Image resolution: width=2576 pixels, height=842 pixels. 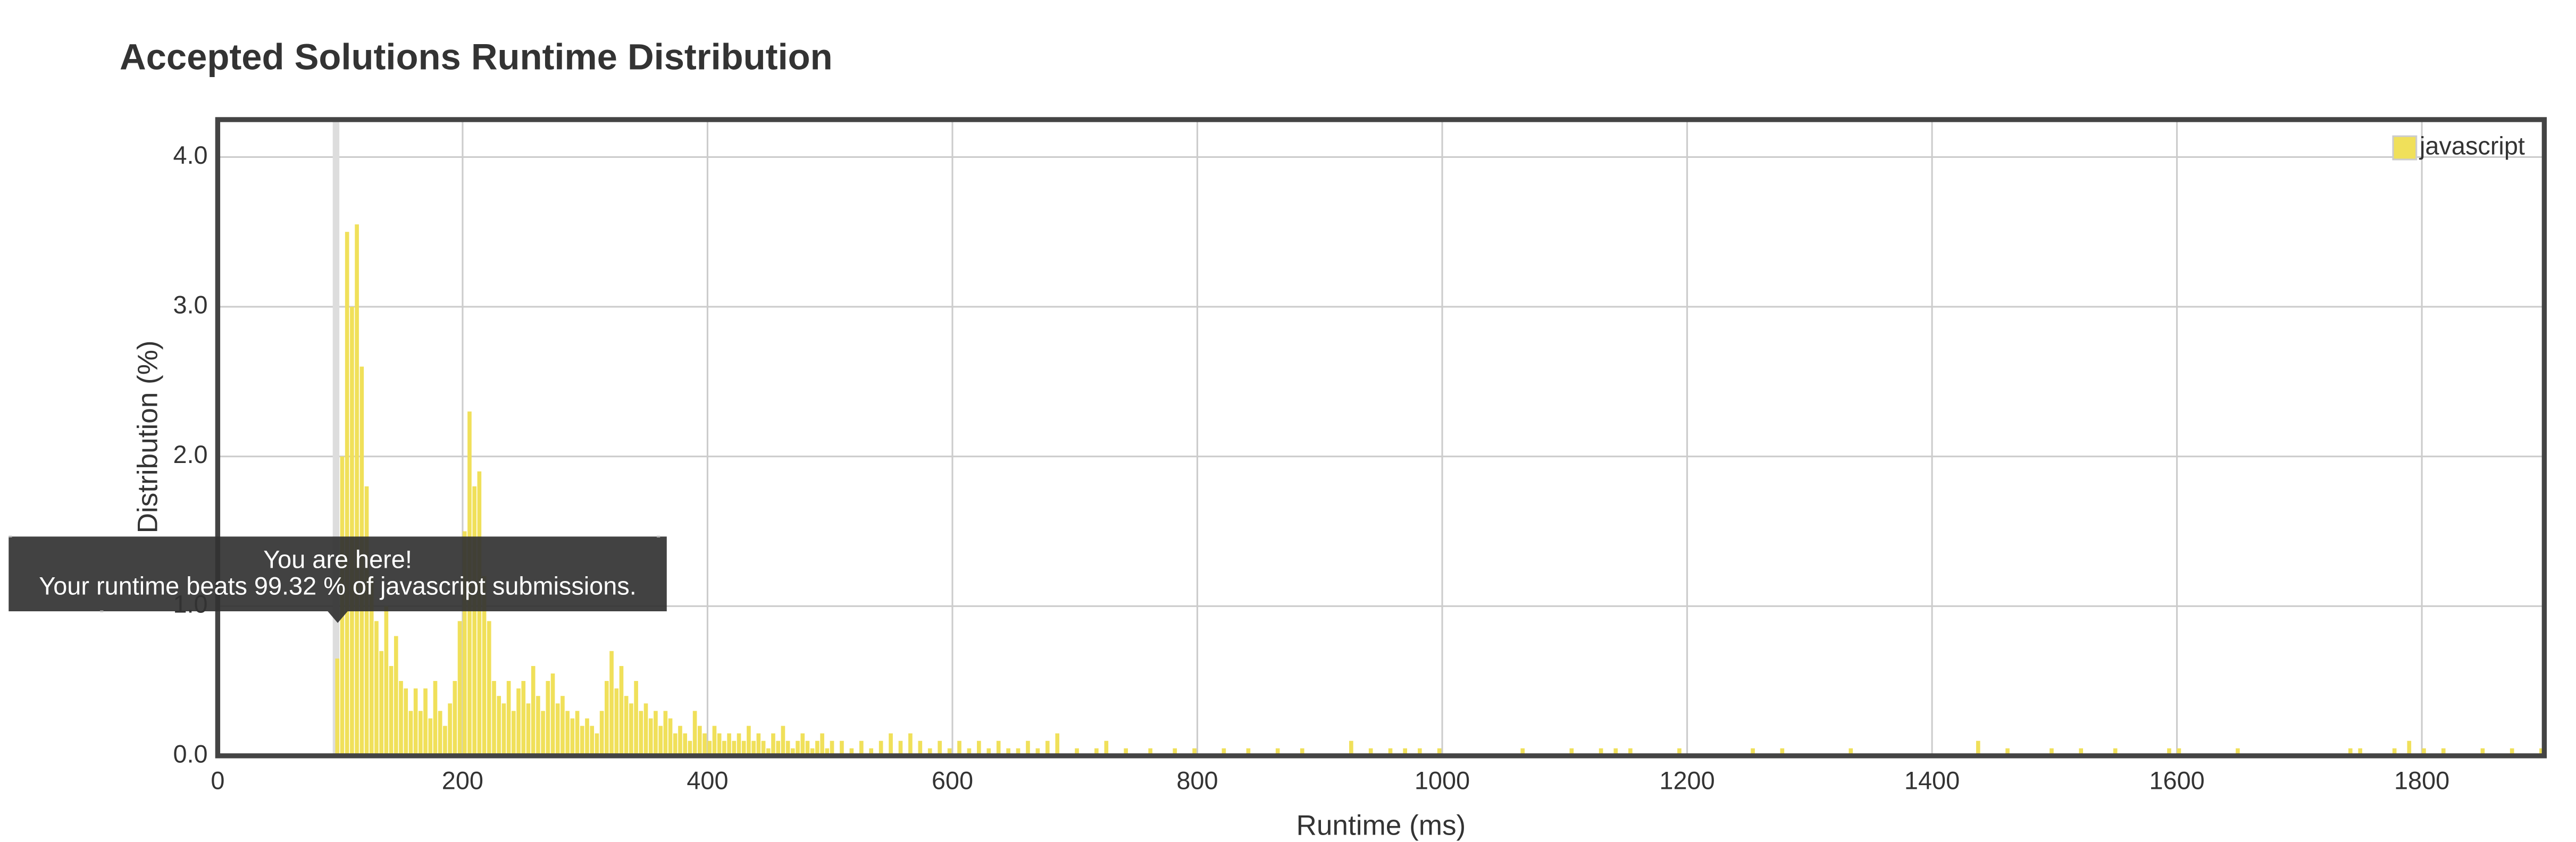 I want to click on y-axis-label: Distribution (%), so click(x=147, y=437).